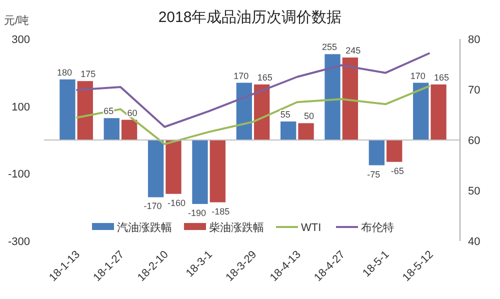  What do you see at coordinates (353, 51) in the screenshot?
I see `data-label: 245` at bounding box center [353, 51].